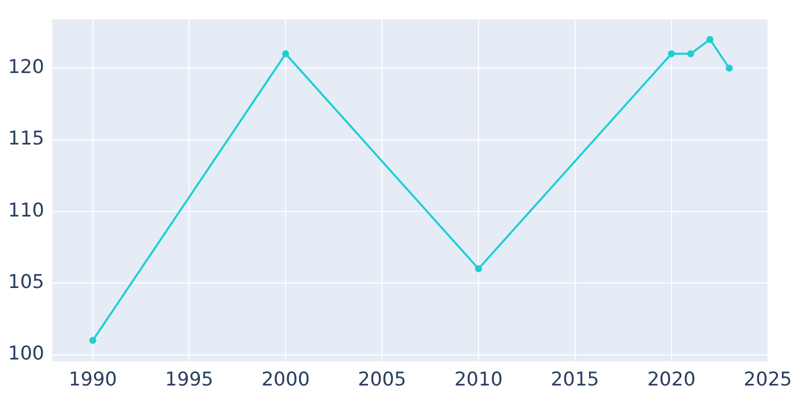  Describe the element at coordinates (26, 282) in the screenshot. I see `y-tick-label: 105` at that location.